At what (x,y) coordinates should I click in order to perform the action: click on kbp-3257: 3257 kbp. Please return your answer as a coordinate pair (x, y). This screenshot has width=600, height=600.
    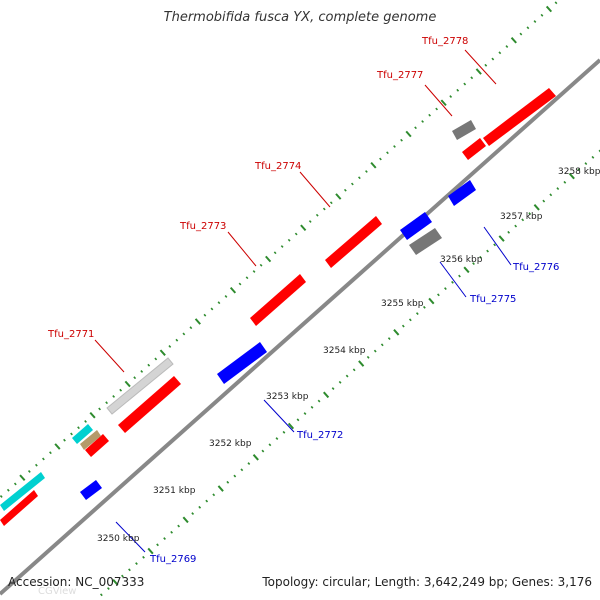
    Looking at the image, I should click on (521, 217).